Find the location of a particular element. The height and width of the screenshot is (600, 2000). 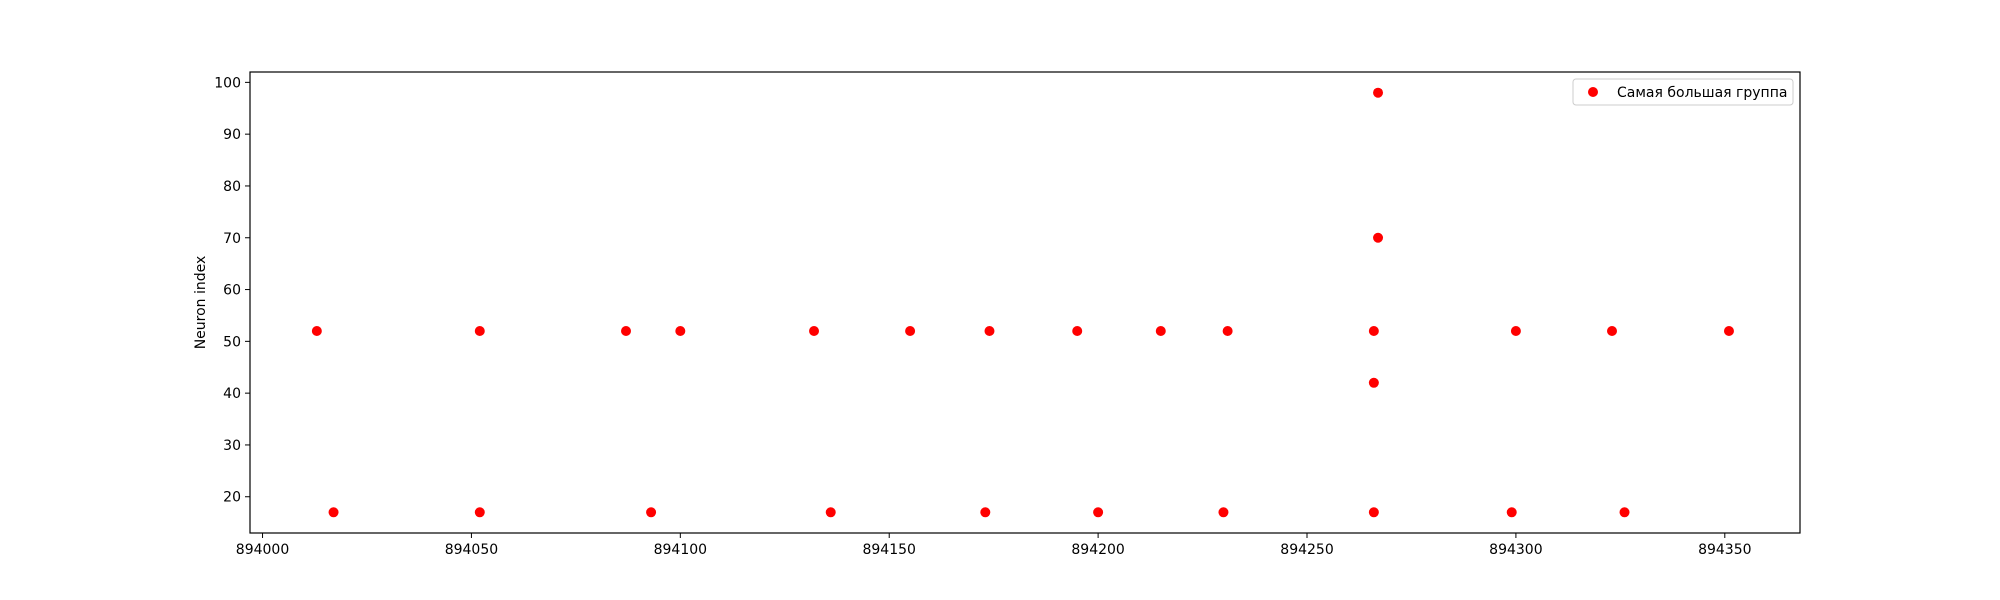

x-tick-label: 894150 is located at coordinates (888, 550).